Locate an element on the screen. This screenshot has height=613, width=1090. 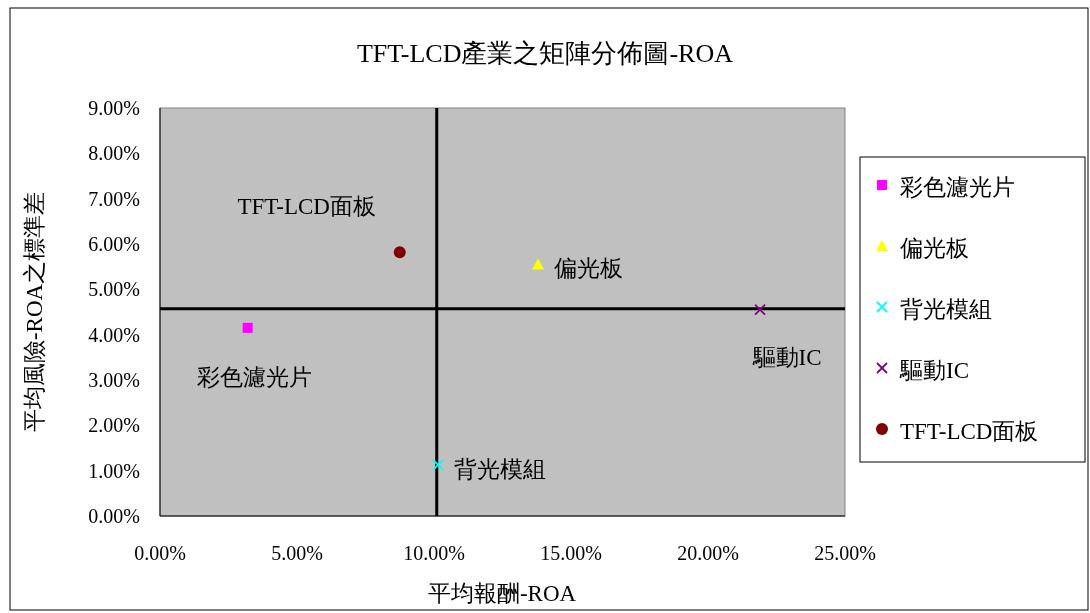
x-tick-label: 5.00% is located at coordinates (297, 553).